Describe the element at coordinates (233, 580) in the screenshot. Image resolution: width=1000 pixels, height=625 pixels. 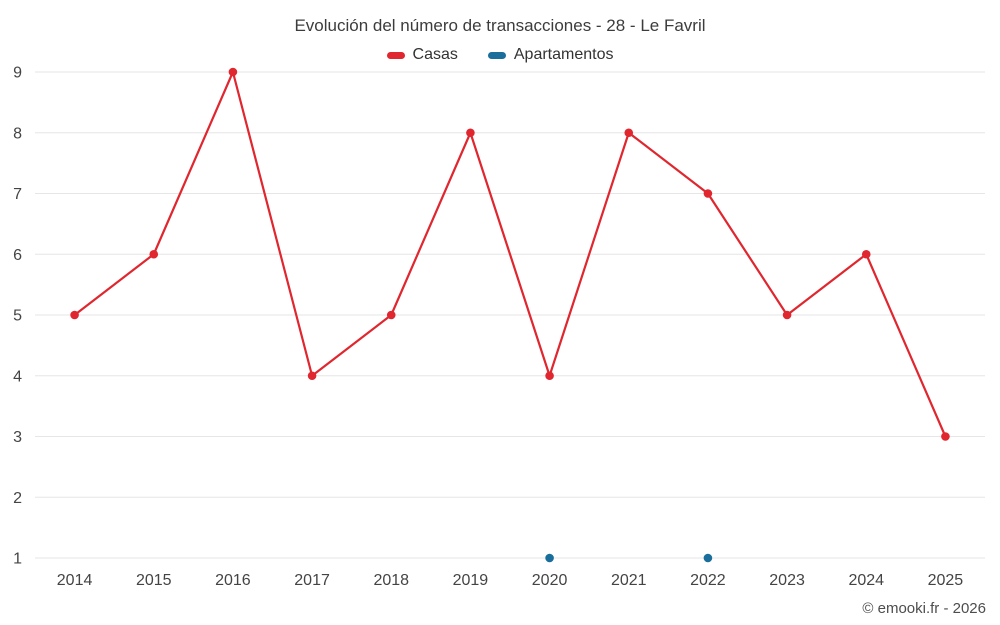
I see `x-axis-label: 2016` at that location.